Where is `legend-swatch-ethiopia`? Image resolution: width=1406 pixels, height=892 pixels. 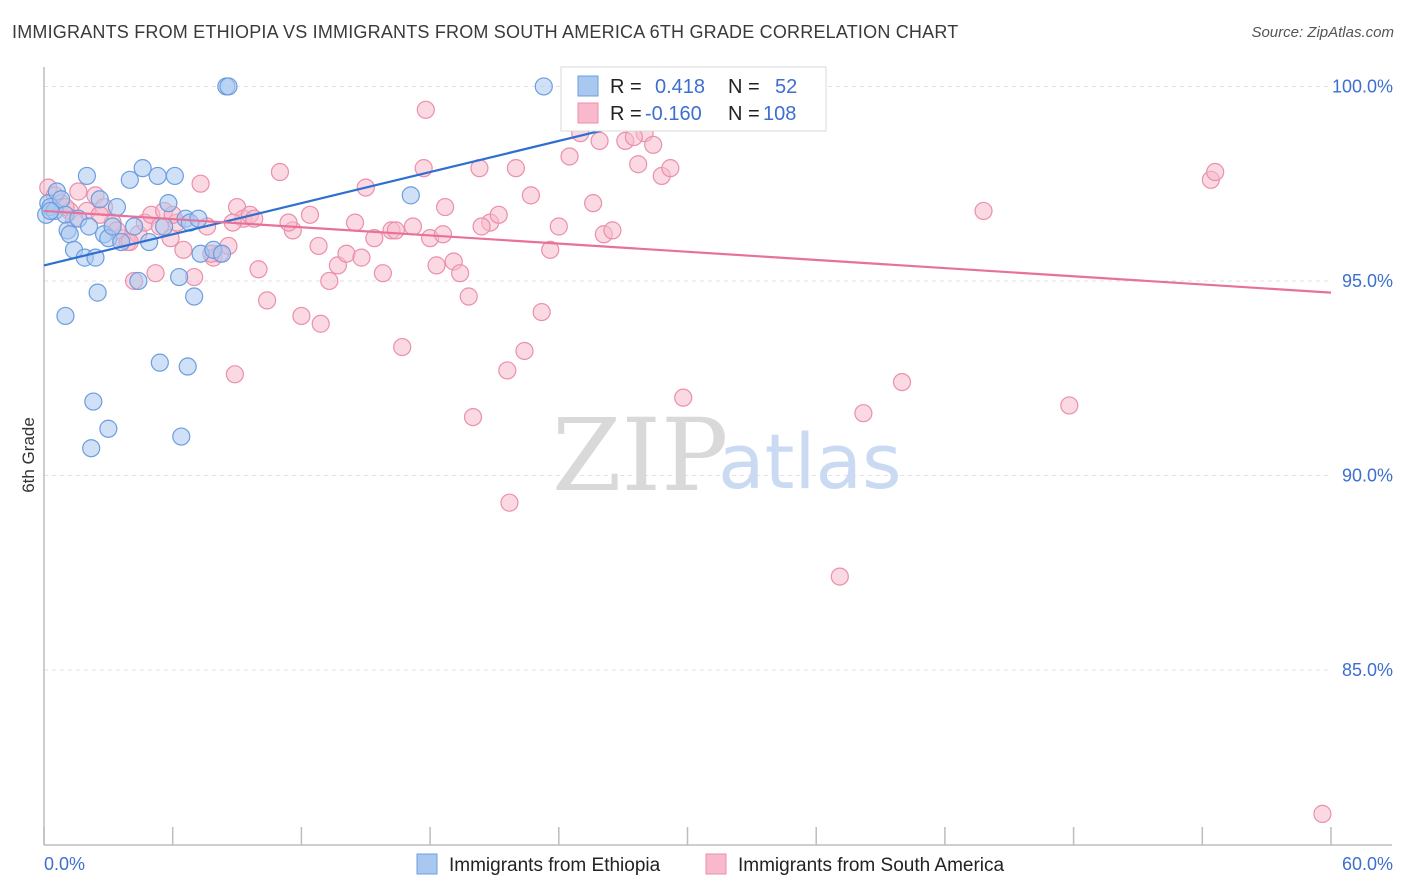
legend-swatch-ethiopia is located at coordinates (427, 864).